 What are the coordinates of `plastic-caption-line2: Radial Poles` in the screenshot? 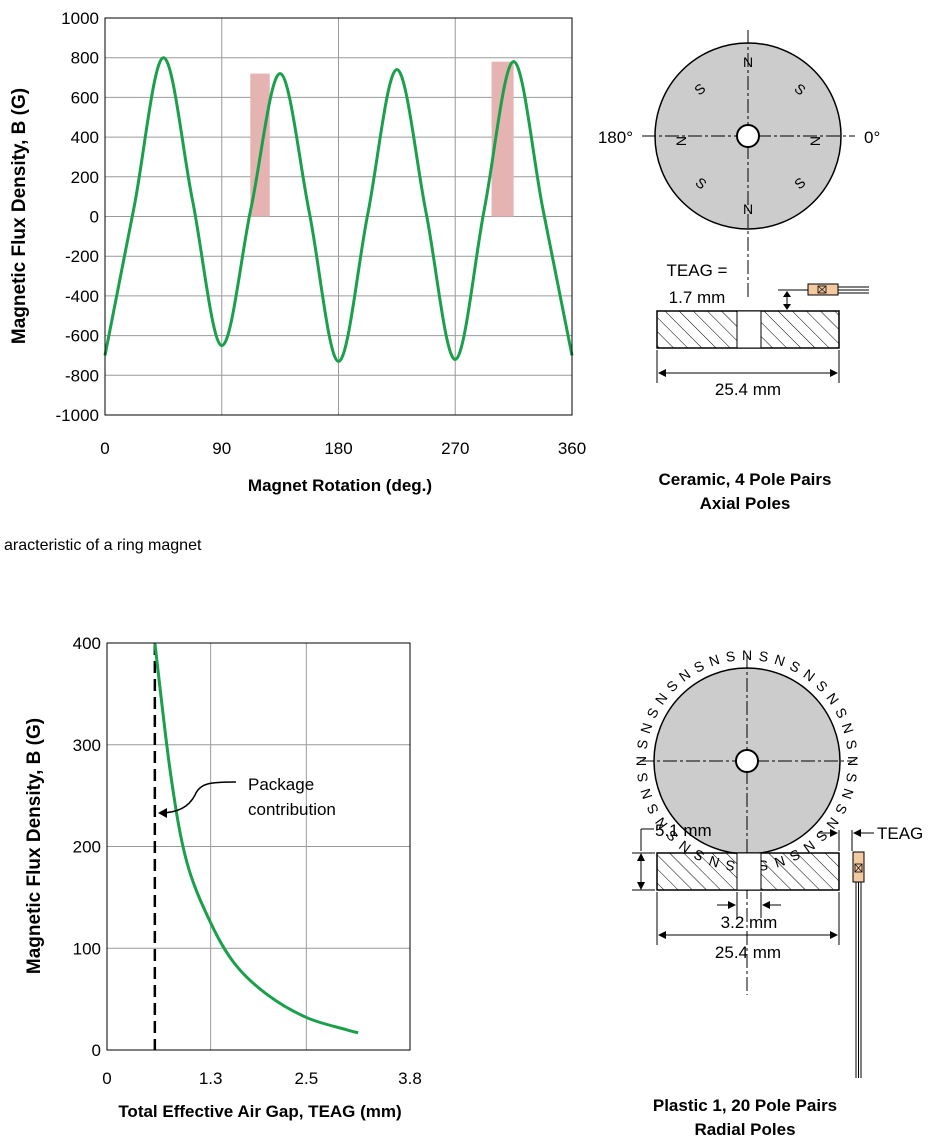 It's located at (744, 1129).